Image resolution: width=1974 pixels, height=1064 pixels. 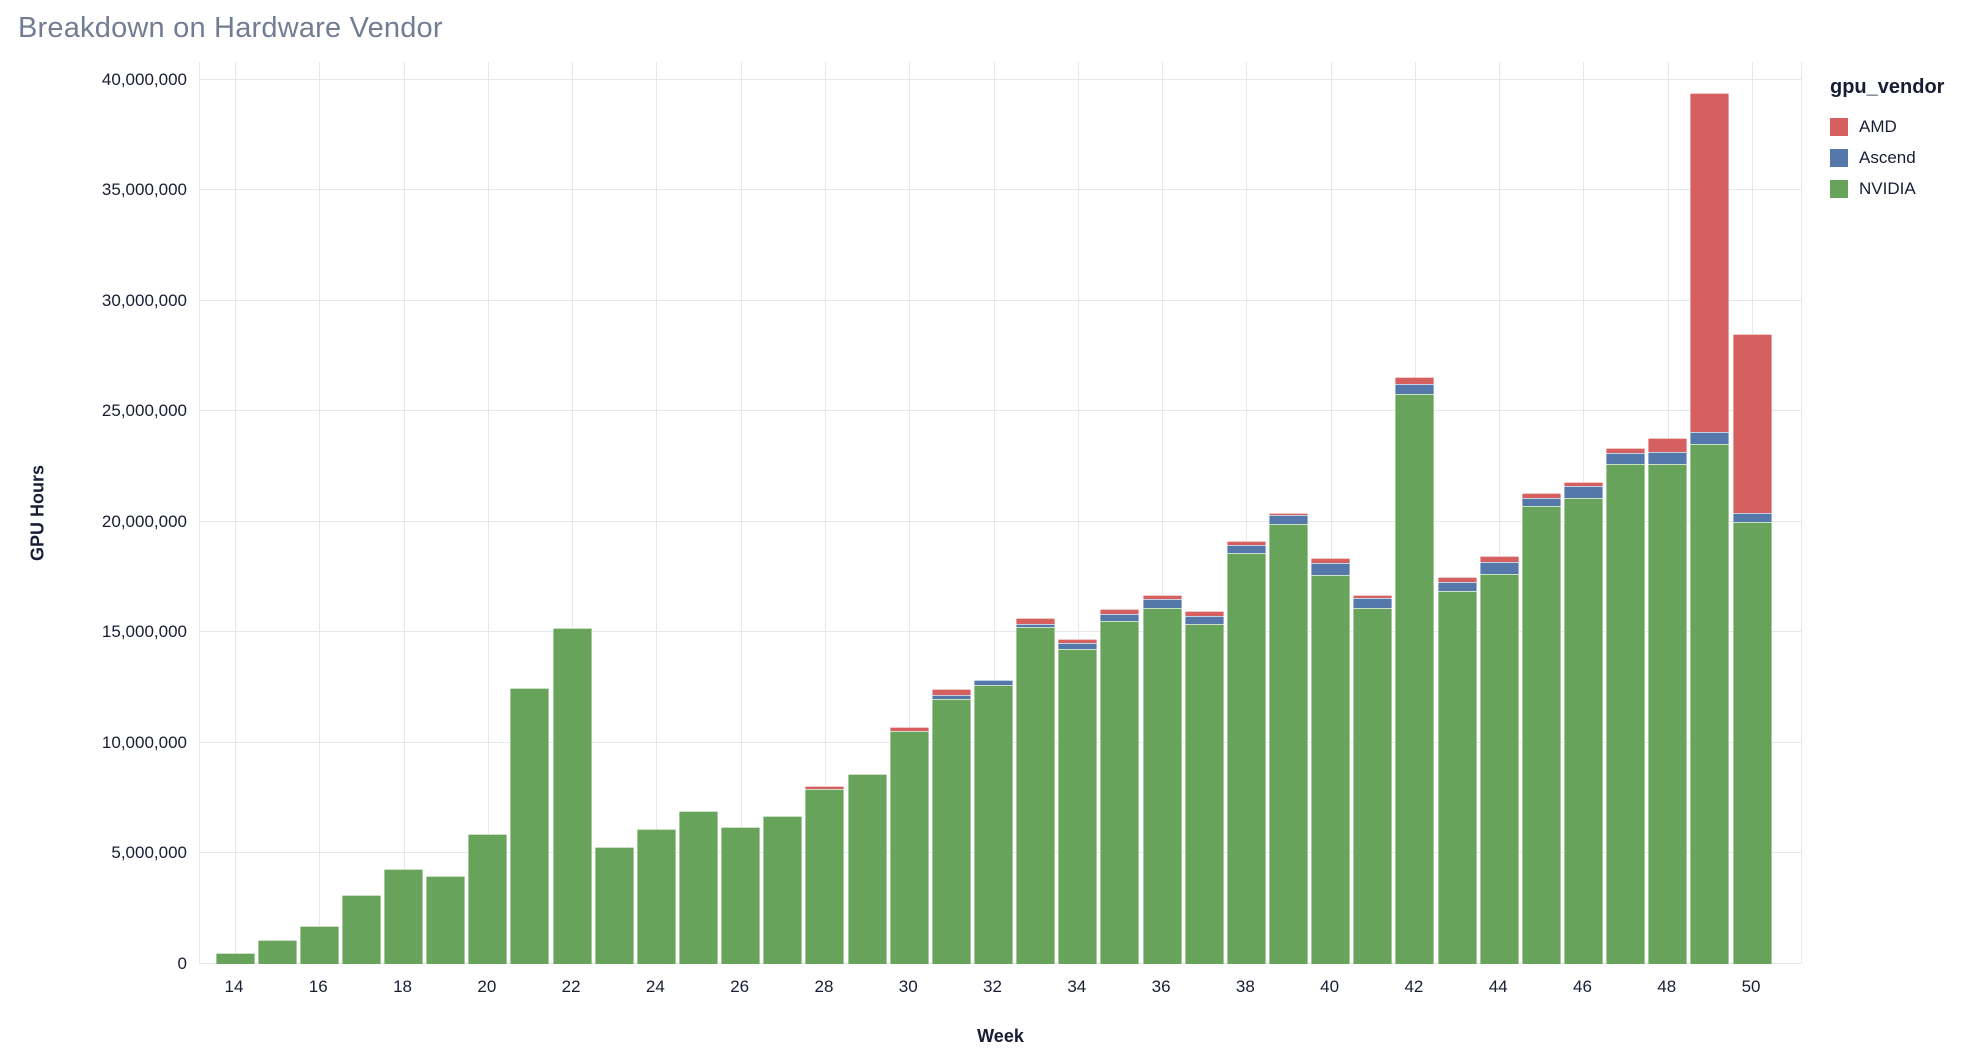 What do you see at coordinates (1839, 126) in the screenshot?
I see `legend-swatch-amd` at bounding box center [1839, 126].